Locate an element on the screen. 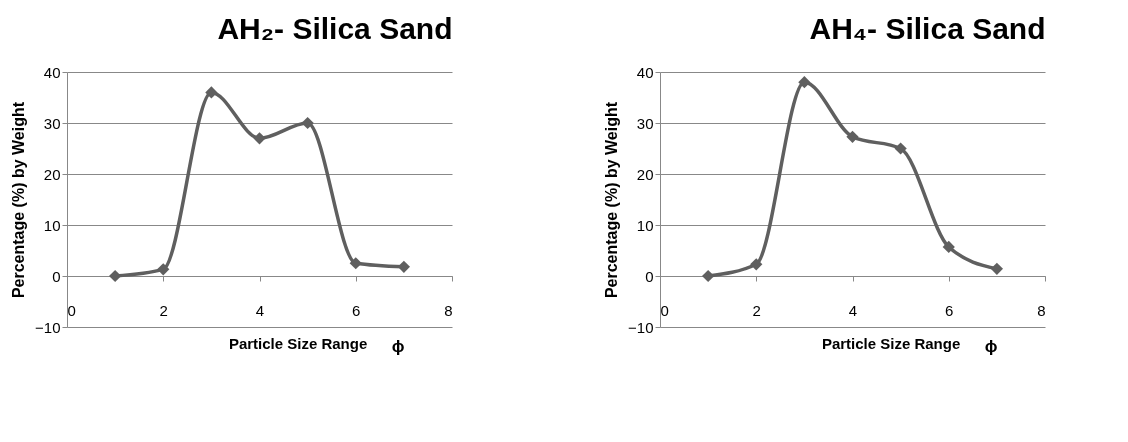 This screenshot has width=1128, height=442. chart-title: AH₄- Silica Sand is located at coordinates (927, 28).